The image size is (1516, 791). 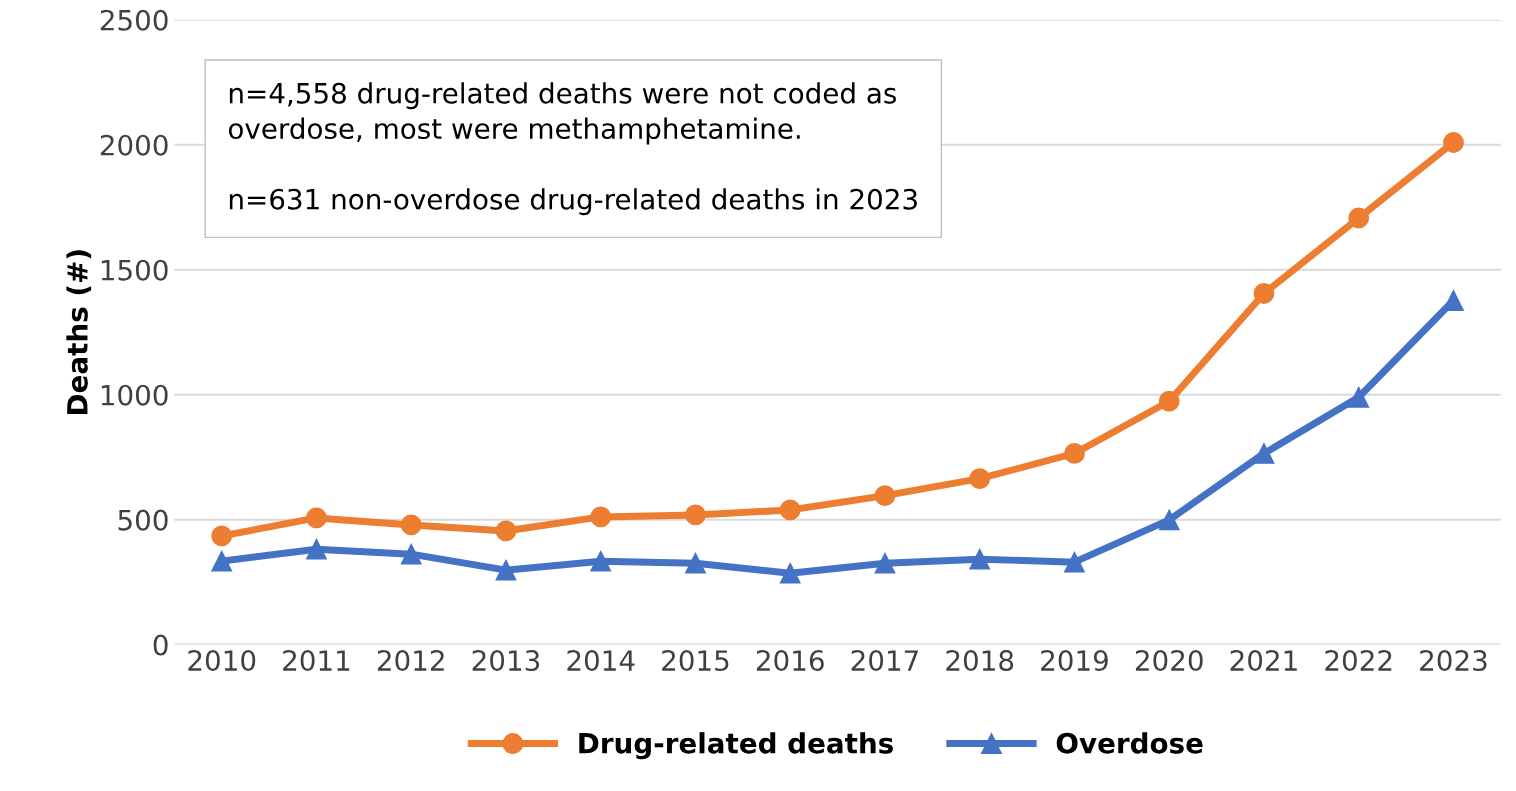 I want to click on x-tick-label: 2017, so click(x=884, y=661).